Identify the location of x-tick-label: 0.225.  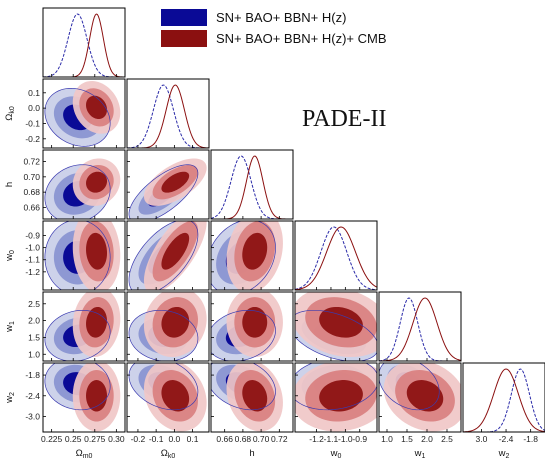
(52, 439).